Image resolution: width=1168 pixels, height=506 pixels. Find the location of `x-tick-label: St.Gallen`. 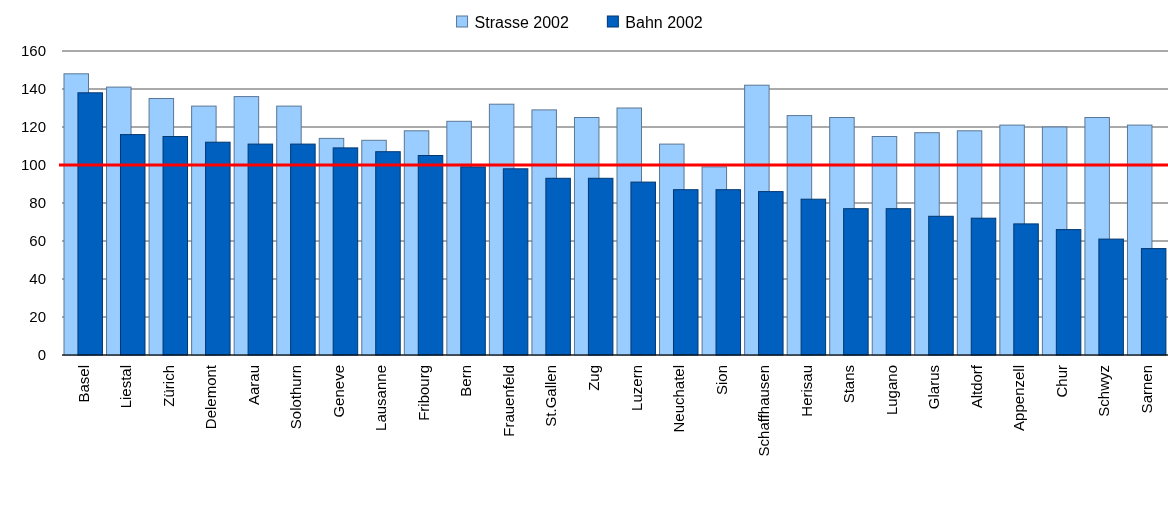

x-tick-label: St.Gallen is located at coordinates (551, 396).